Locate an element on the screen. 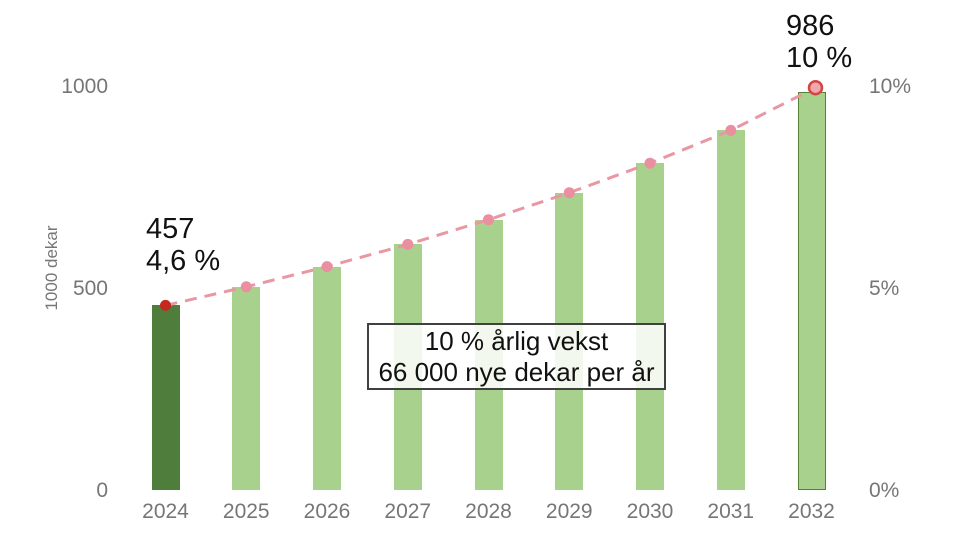  bar-2032 is located at coordinates (811, 290).